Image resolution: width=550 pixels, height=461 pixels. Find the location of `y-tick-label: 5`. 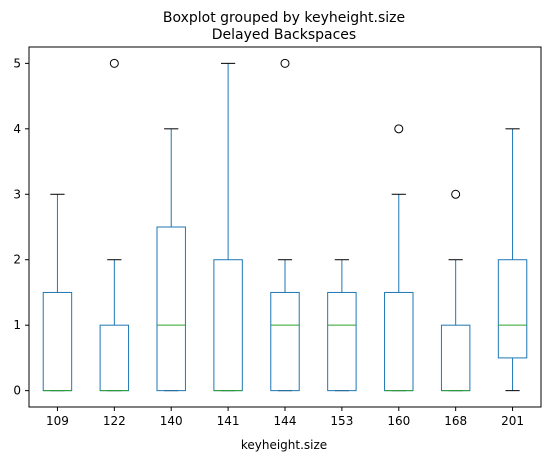

y-tick-label: 5 is located at coordinates (17, 63).